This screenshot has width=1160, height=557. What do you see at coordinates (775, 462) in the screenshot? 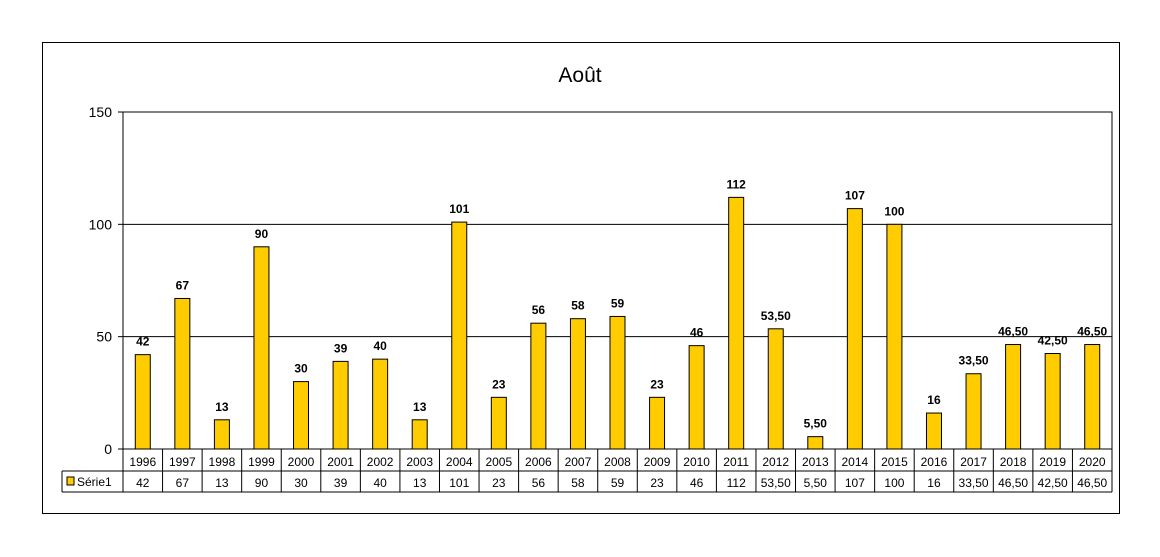
I see `x-tick-label: 2012` at bounding box center [775, 462].